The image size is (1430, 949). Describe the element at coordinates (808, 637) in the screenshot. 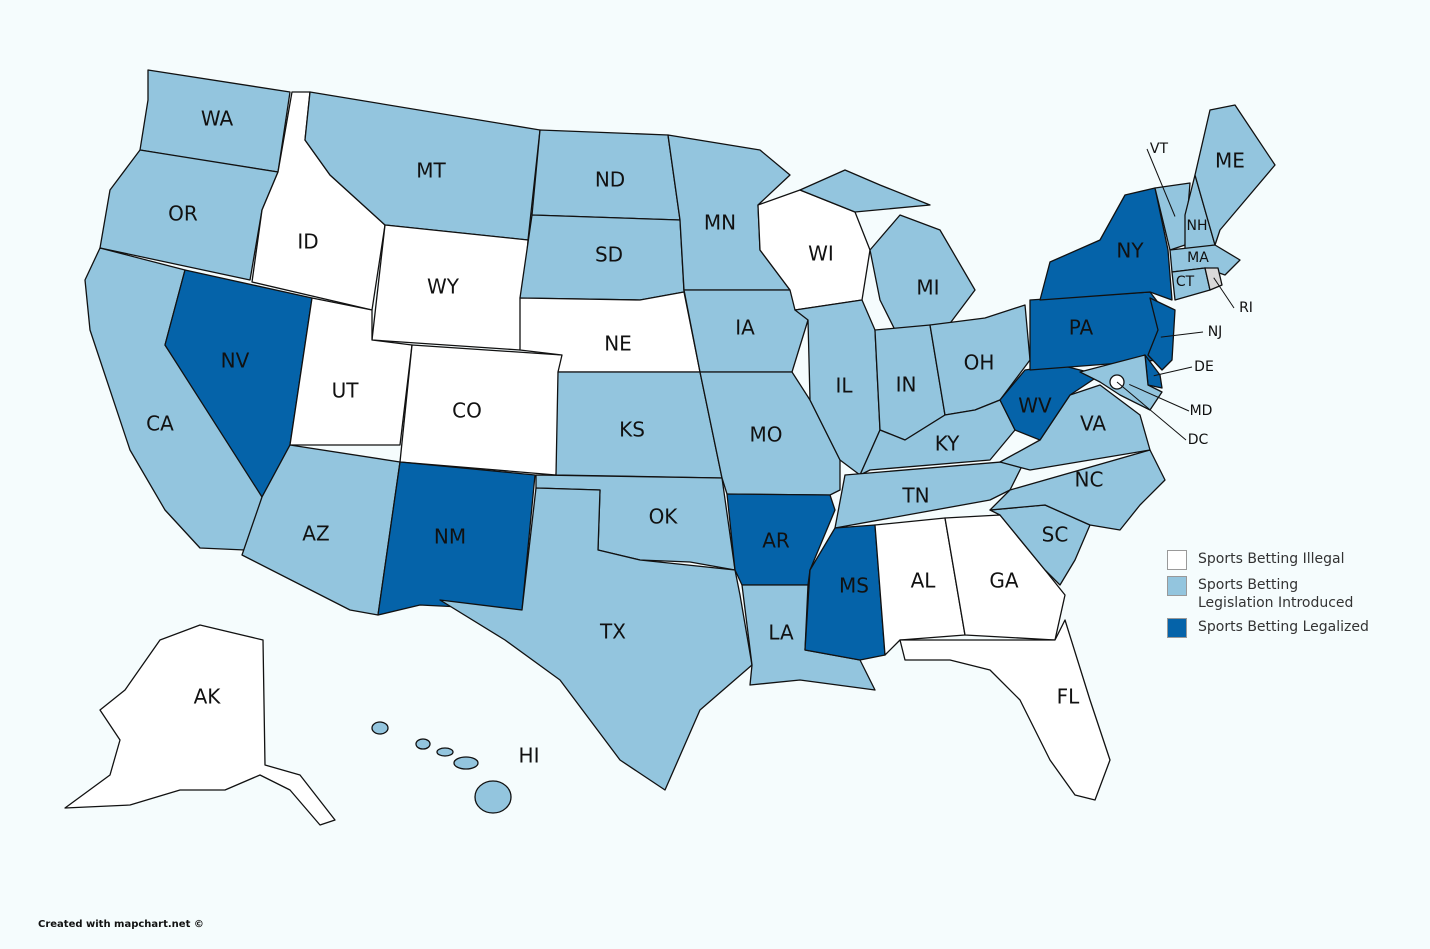

I see `state-la` at that location.